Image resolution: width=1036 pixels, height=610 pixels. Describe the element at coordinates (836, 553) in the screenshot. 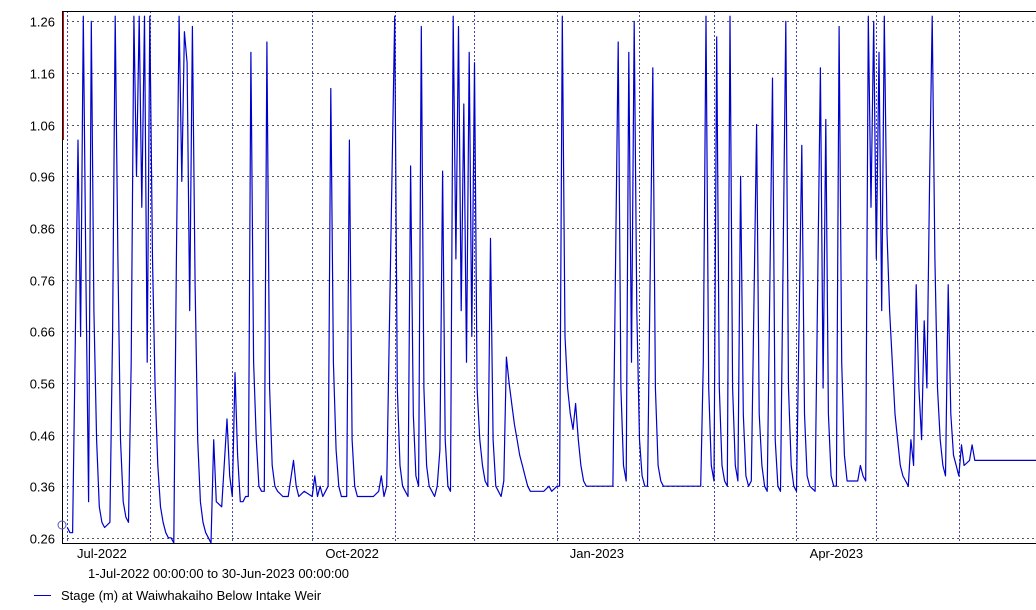

I see `x-tick-label: Apr-2023` at that location.